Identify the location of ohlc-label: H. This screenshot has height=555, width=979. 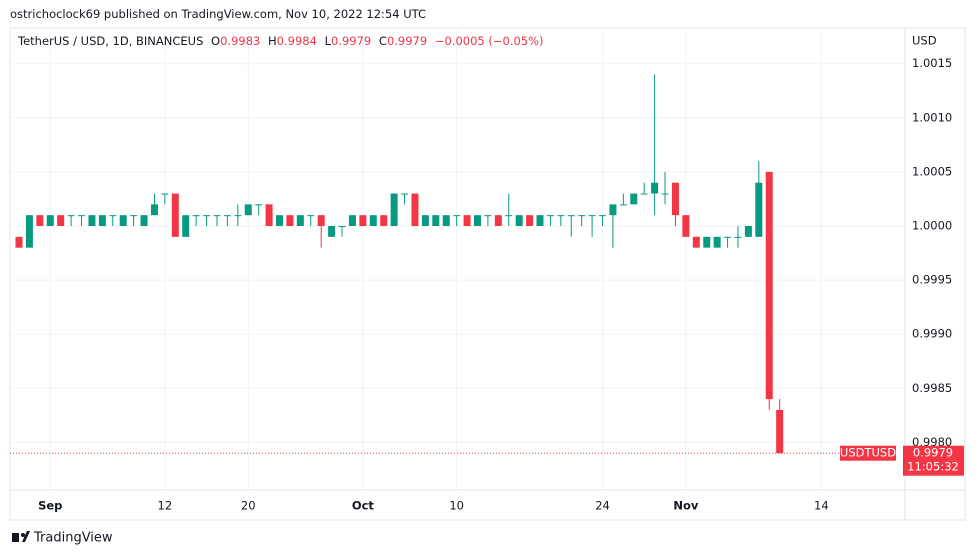
(272, 41).